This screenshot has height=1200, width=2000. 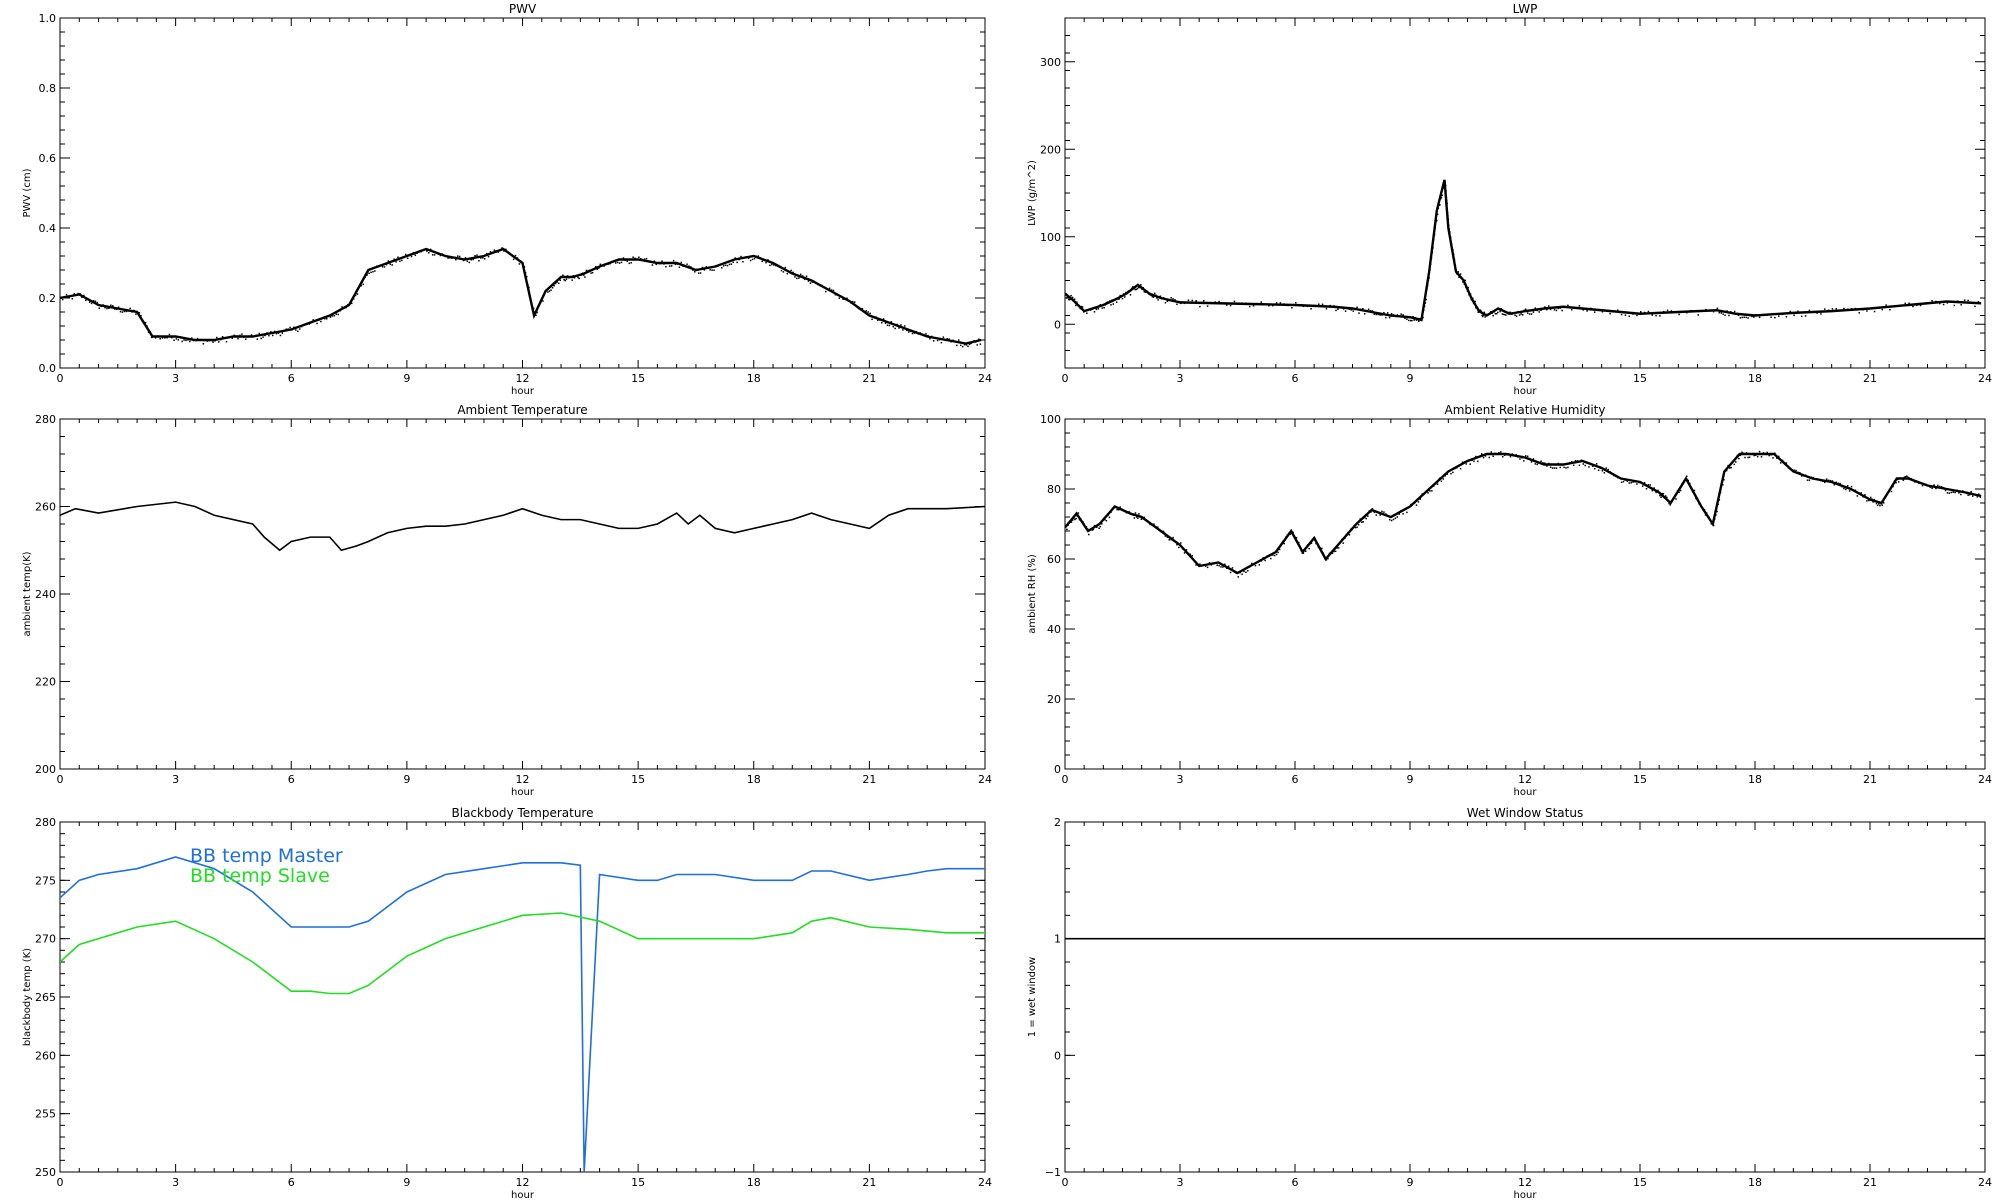 I want to click on x-tick-label: 15, so click(x=1640, y=1182).